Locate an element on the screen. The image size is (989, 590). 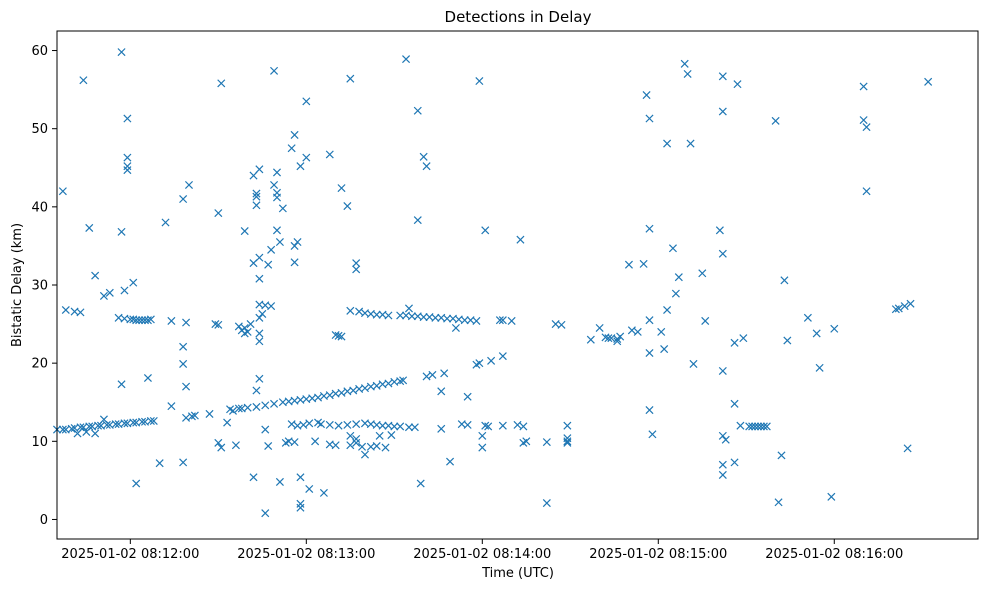
y-tick-label: 50 is located at coordinates (39, 129).